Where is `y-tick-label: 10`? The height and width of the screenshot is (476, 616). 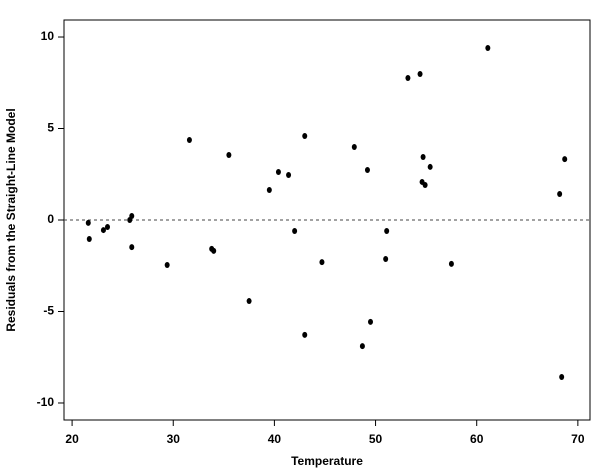 y-tick-label: 10 is located at coordinates (48, 36).